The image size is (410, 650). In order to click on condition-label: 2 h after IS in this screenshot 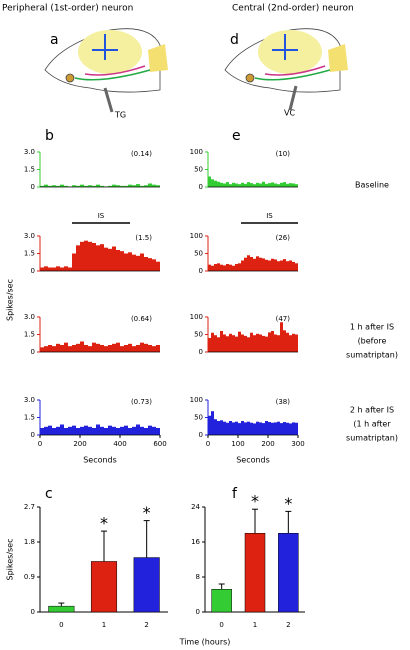, I will do `click(372, 410)`.